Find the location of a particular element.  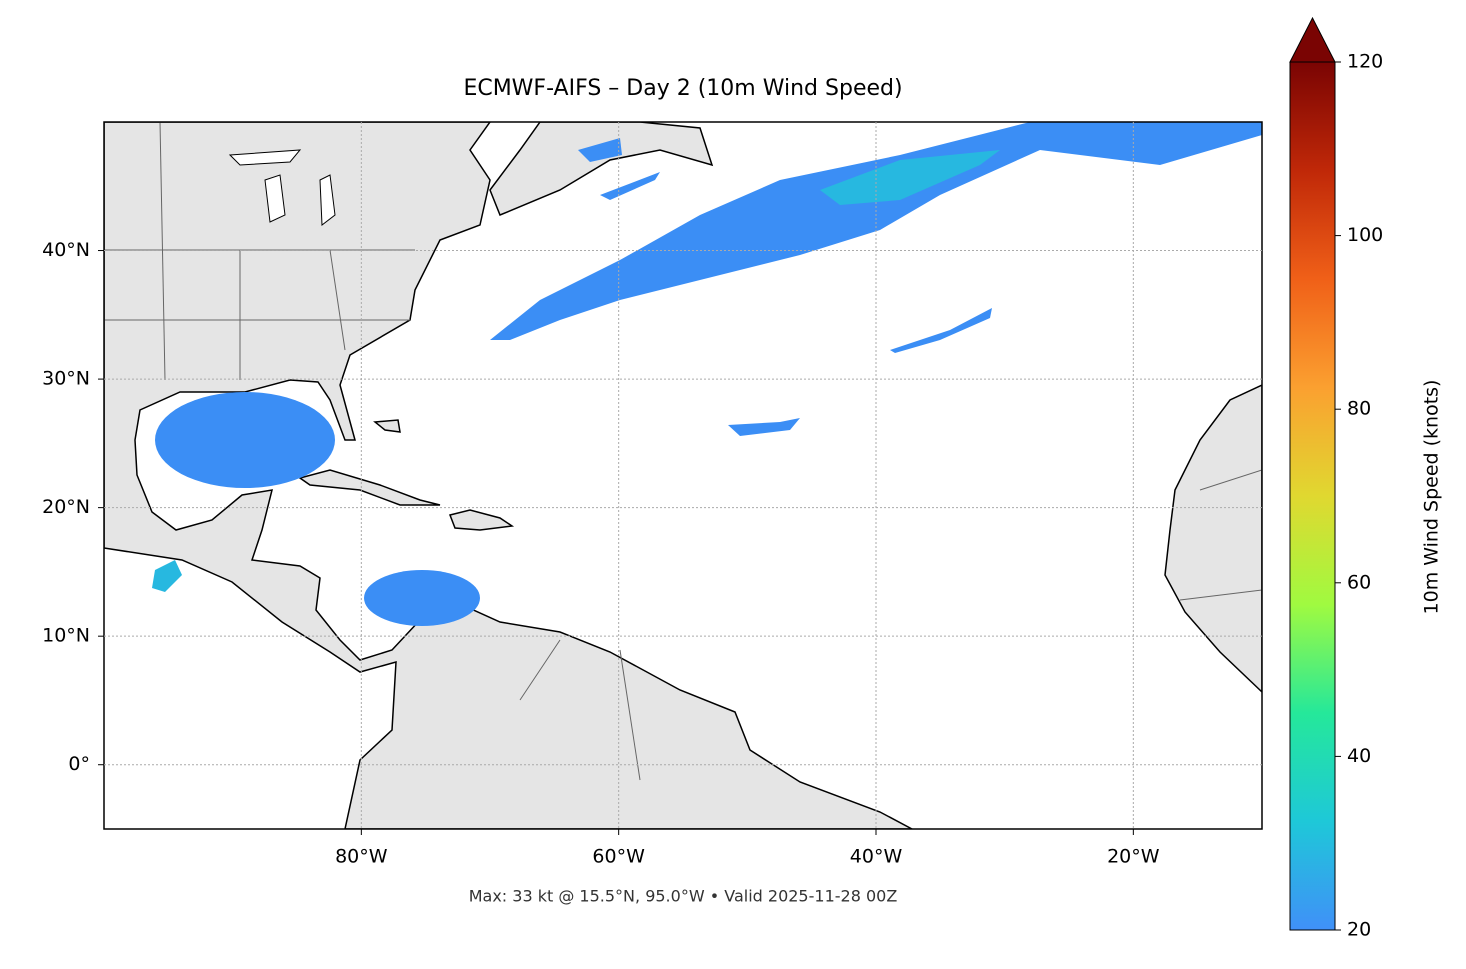

colorbar-tick-label: 100 is located at coordinates (1365, 235).